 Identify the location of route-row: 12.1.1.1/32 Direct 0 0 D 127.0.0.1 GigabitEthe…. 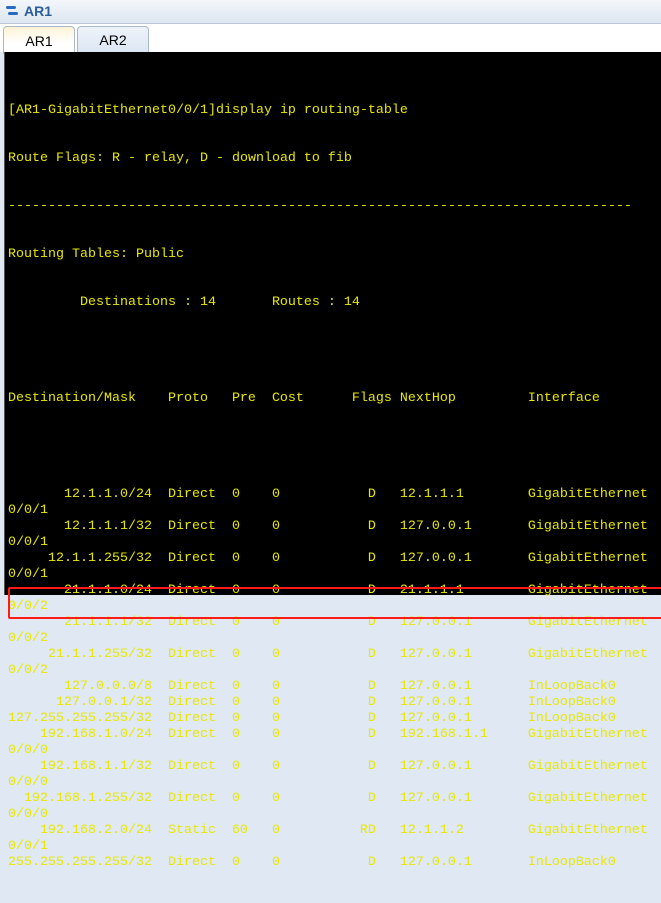
(328, 527).